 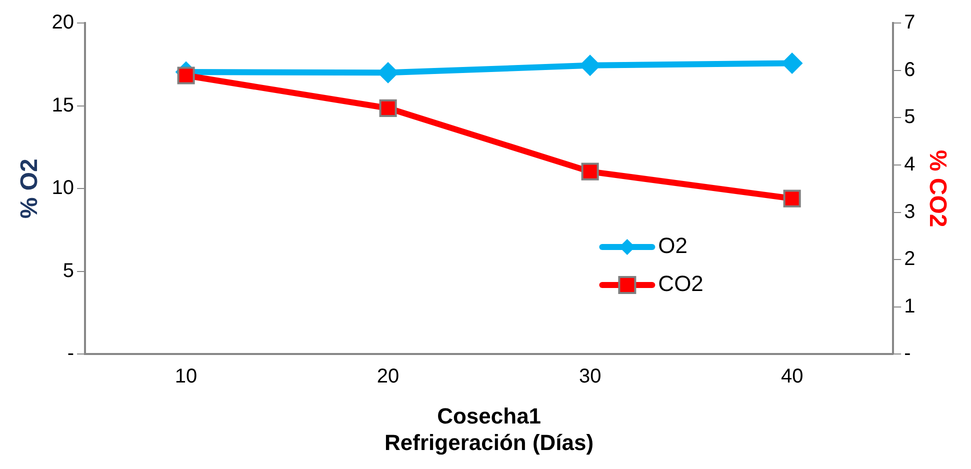 I want to click on y2-tick-label: 3, so click(x=910, y=211).